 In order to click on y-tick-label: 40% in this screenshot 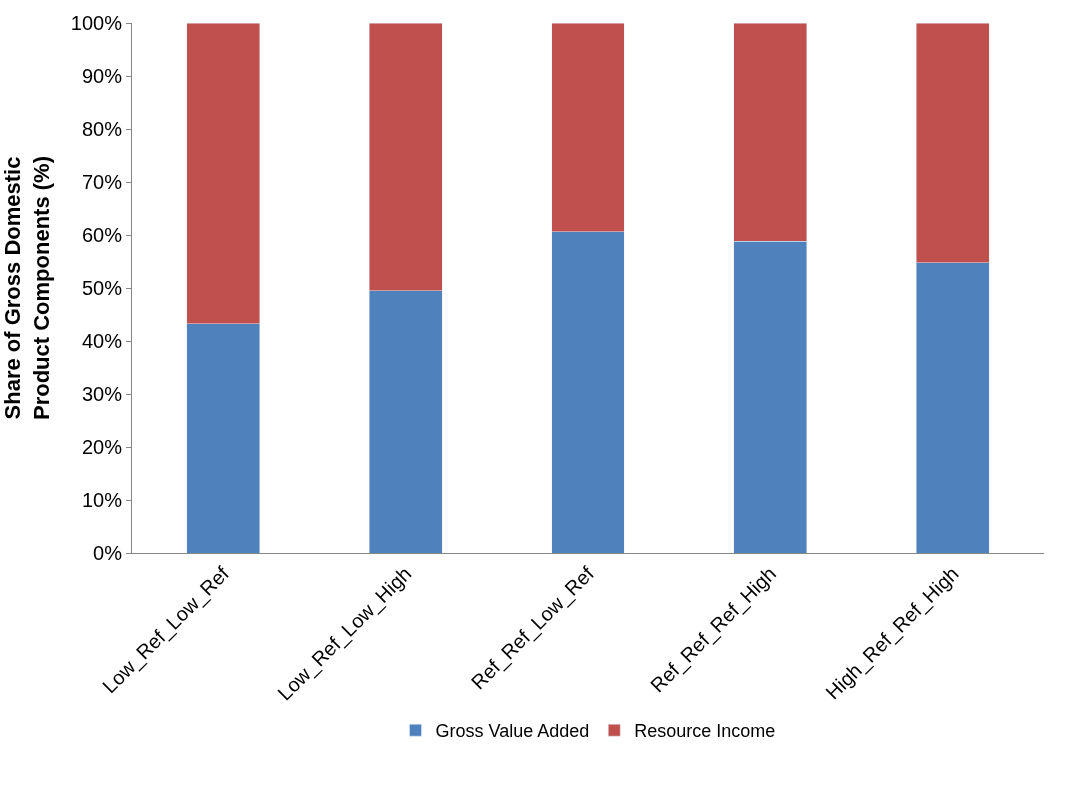, I will do `click(102, 341)`.